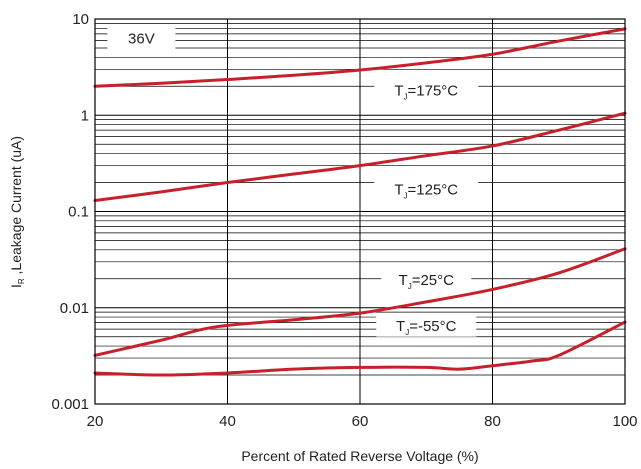 The height and width of the screenshot is (469, 641). Describe the element at coordinates (85, 115) in the screenshot. I see `y-tick-label: 1` at that location.